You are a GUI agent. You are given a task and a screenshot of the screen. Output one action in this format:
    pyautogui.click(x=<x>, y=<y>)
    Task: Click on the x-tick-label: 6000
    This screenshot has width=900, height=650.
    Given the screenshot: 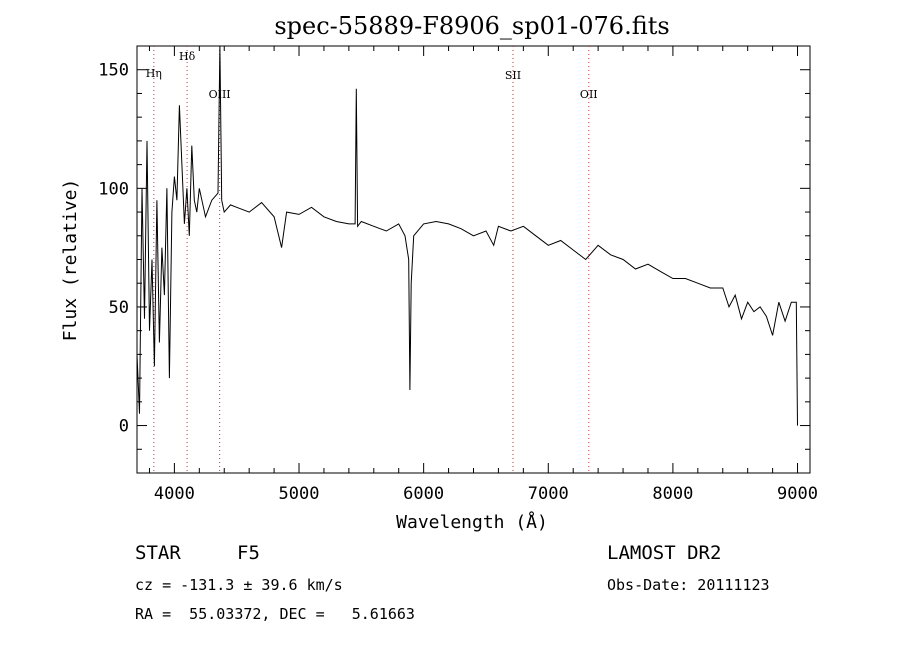 What is the action you would take?
    pyautogui.click(x=423, y=494)
    